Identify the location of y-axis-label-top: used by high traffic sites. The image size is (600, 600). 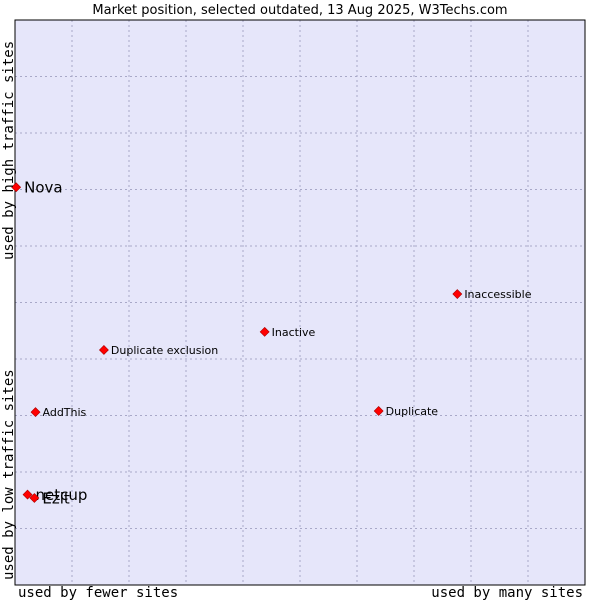
(9, 150).